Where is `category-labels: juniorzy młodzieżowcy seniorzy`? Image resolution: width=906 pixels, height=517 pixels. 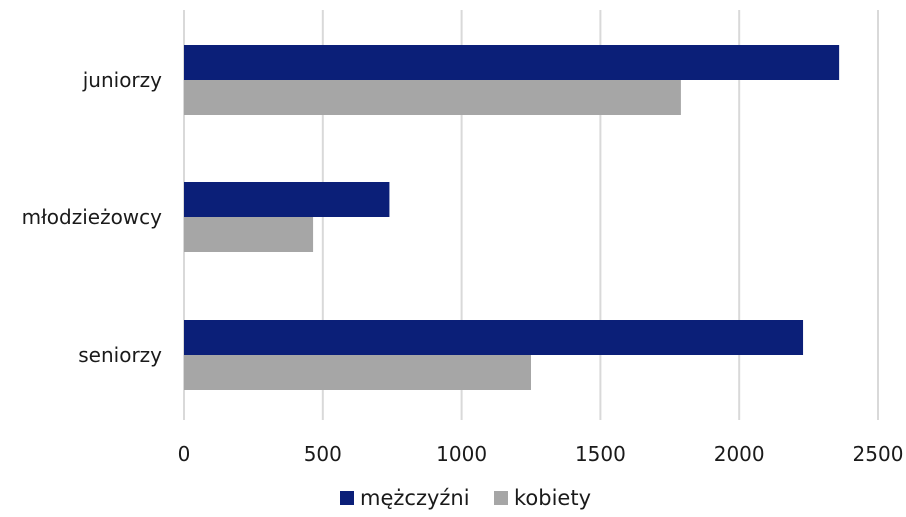 category-labels: juniorzy młodzieżowcy seniorzy is located at coordinates (92, 217).